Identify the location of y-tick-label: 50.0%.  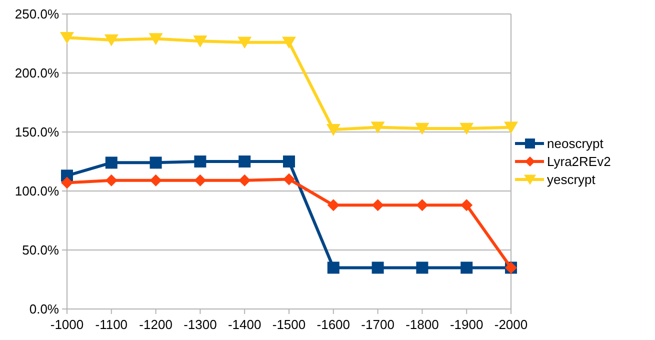
(41, 250).